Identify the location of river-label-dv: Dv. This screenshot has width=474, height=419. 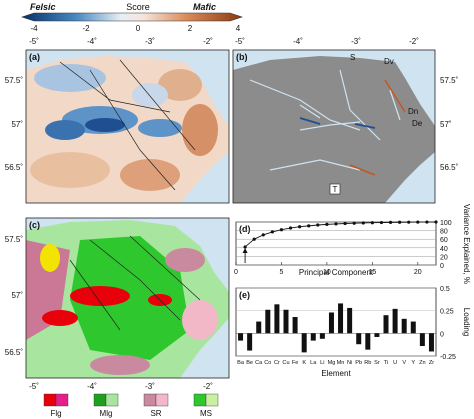
(389, 61).